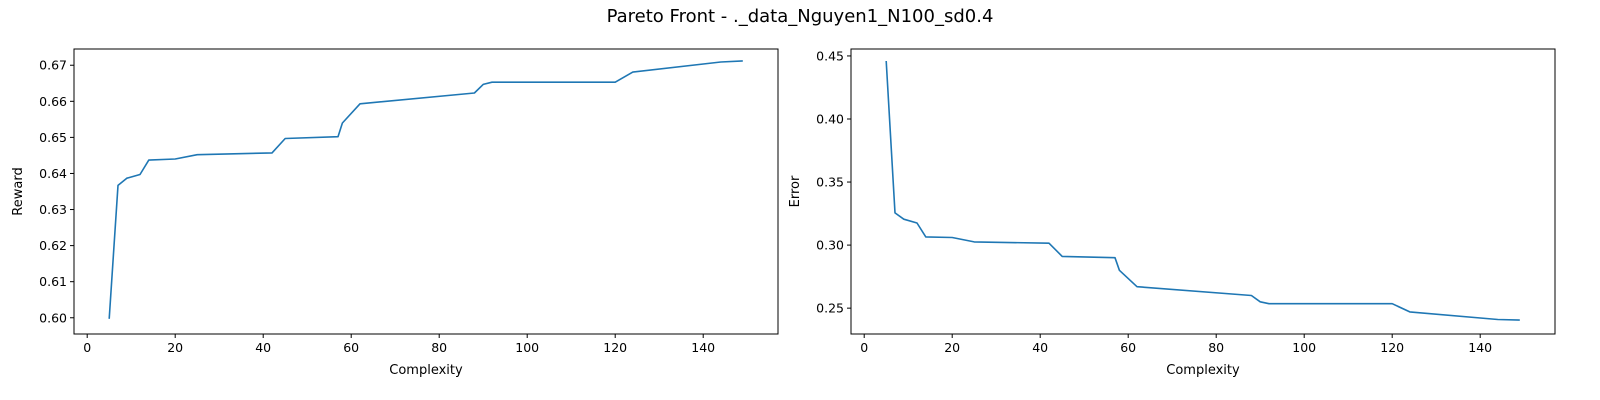 The image size is (1600, 400). Describe the element at coordinates (800, 16) in the screenshot. I see `figure-title: Pareto Front - ._data_Nguyen1_N100_sd0.4` at that location.